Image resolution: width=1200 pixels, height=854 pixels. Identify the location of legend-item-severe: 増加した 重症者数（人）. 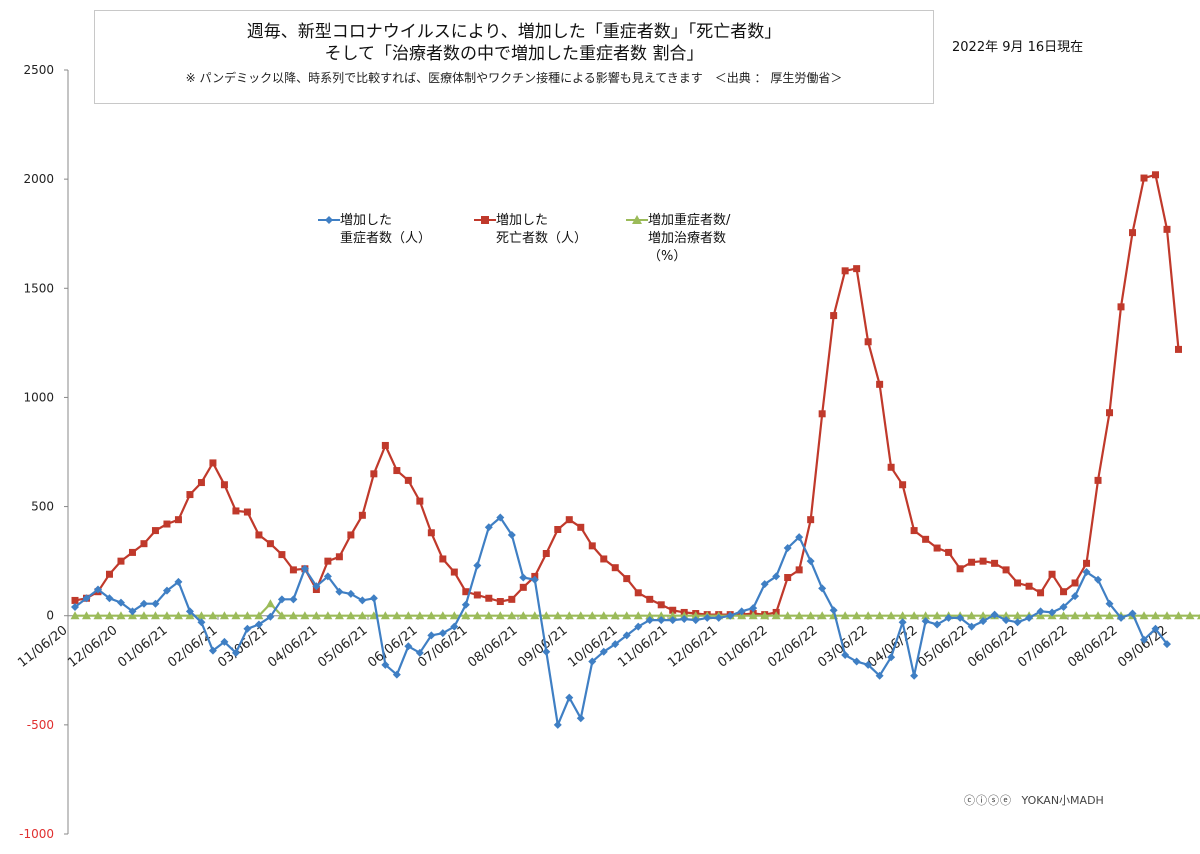
(388, 232).